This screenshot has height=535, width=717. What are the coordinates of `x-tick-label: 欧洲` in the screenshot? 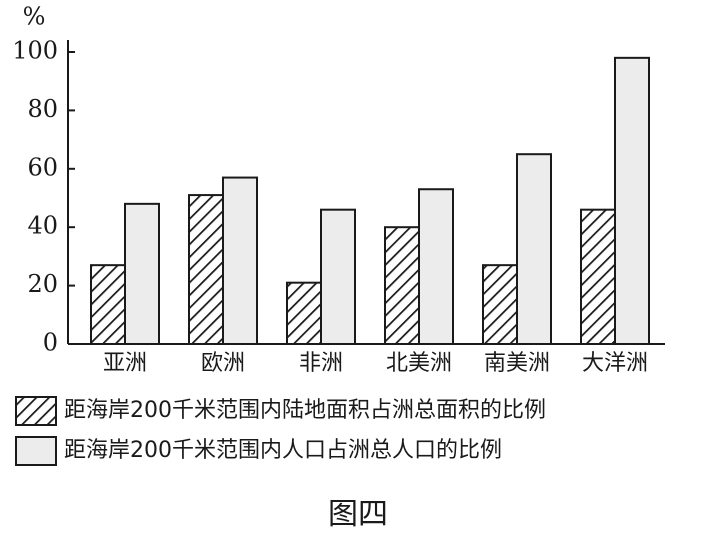 It's located at (223, 363).